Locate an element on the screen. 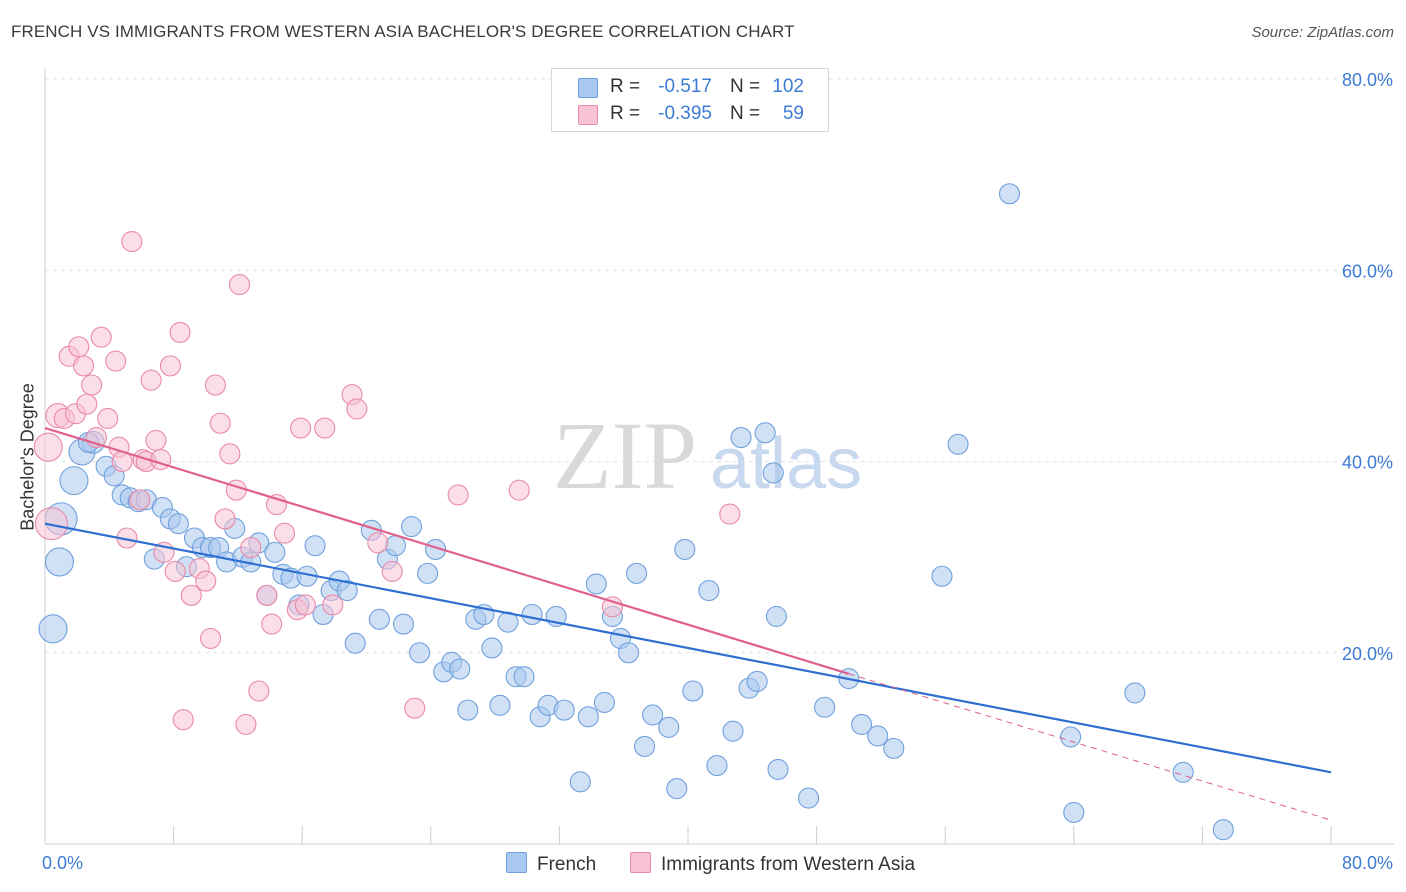 The height and width of the screenshot is (892, 1406). watermark-zip: ZIP is located at coordinates (625, 455).